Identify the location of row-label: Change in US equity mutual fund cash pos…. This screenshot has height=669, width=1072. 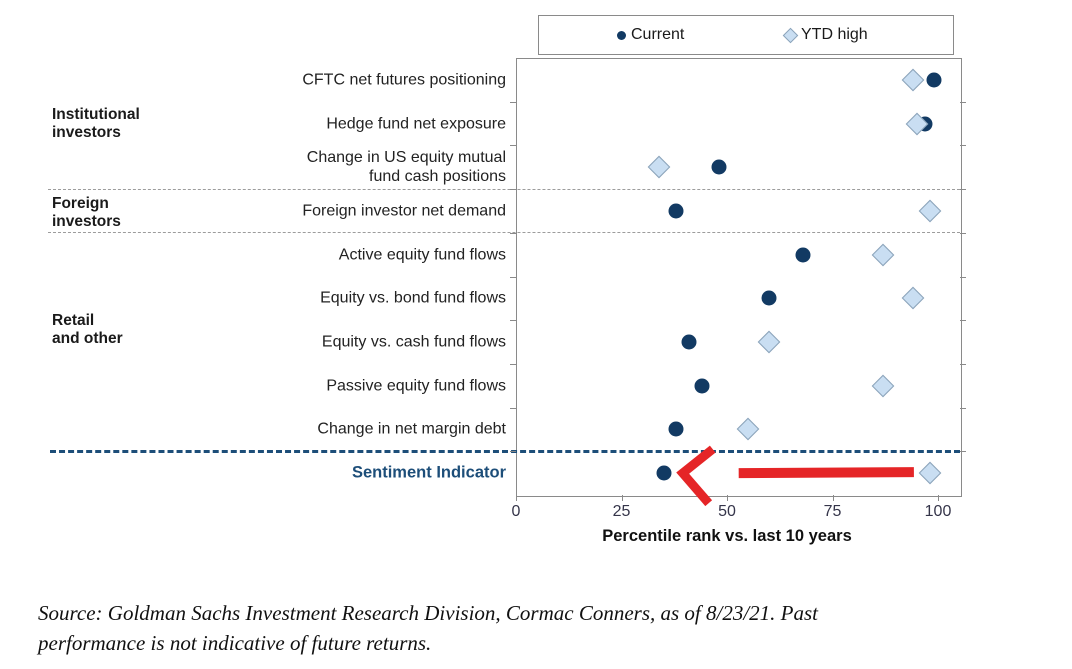
(406, 167).